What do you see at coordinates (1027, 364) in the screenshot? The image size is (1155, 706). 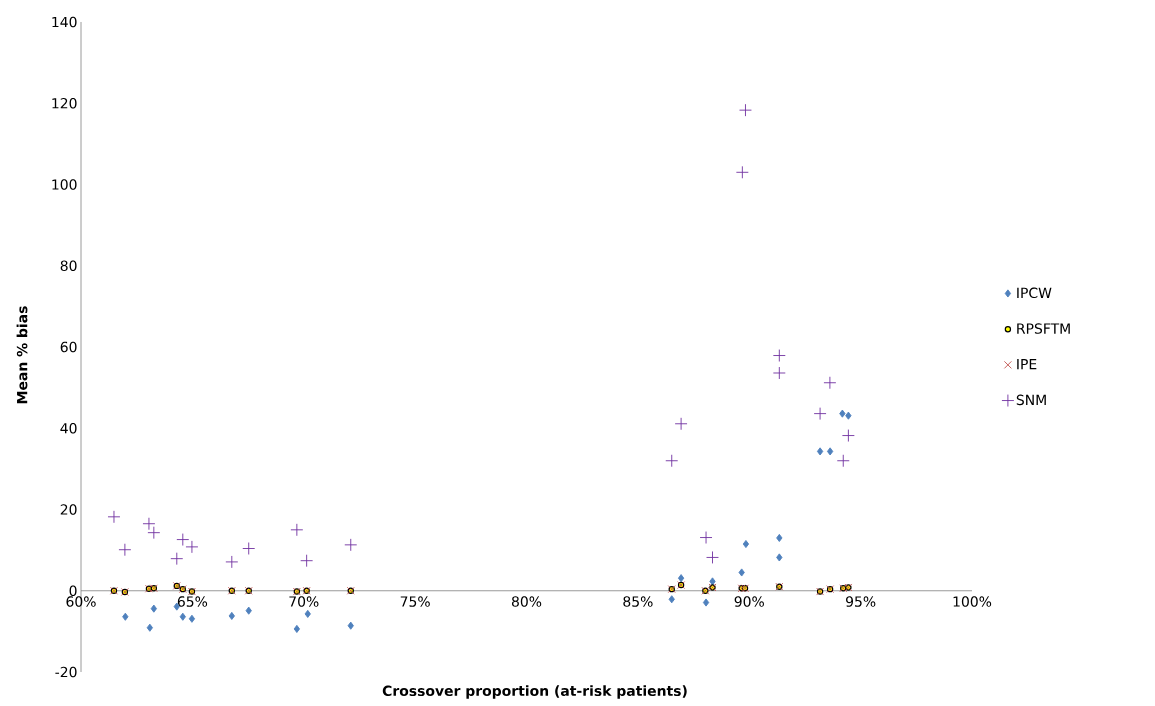 I see `legend-label: IPE` at bounding box center [1027, 364].